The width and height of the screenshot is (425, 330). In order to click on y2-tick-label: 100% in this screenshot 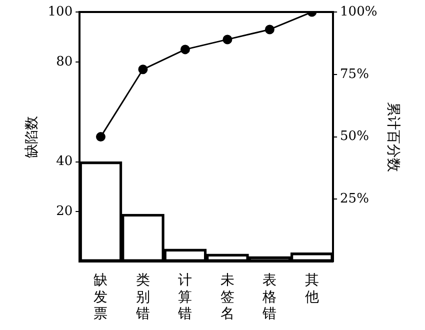, I will do `click(359, 12)`.